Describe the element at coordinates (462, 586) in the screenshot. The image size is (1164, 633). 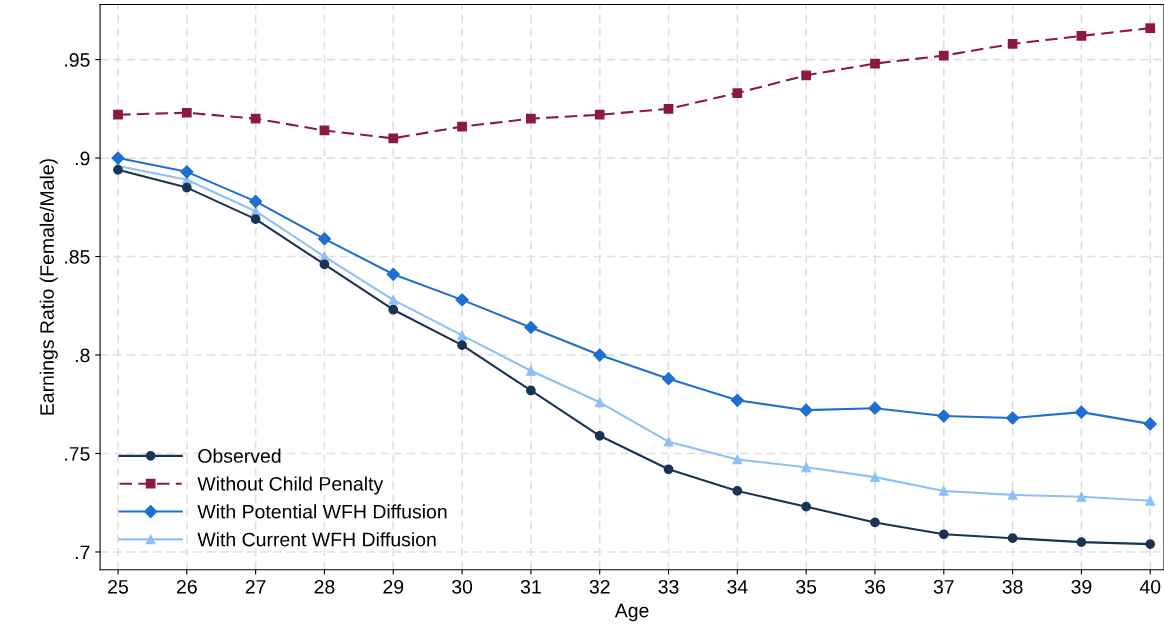
I see `x-tick-label: 30` at that location.